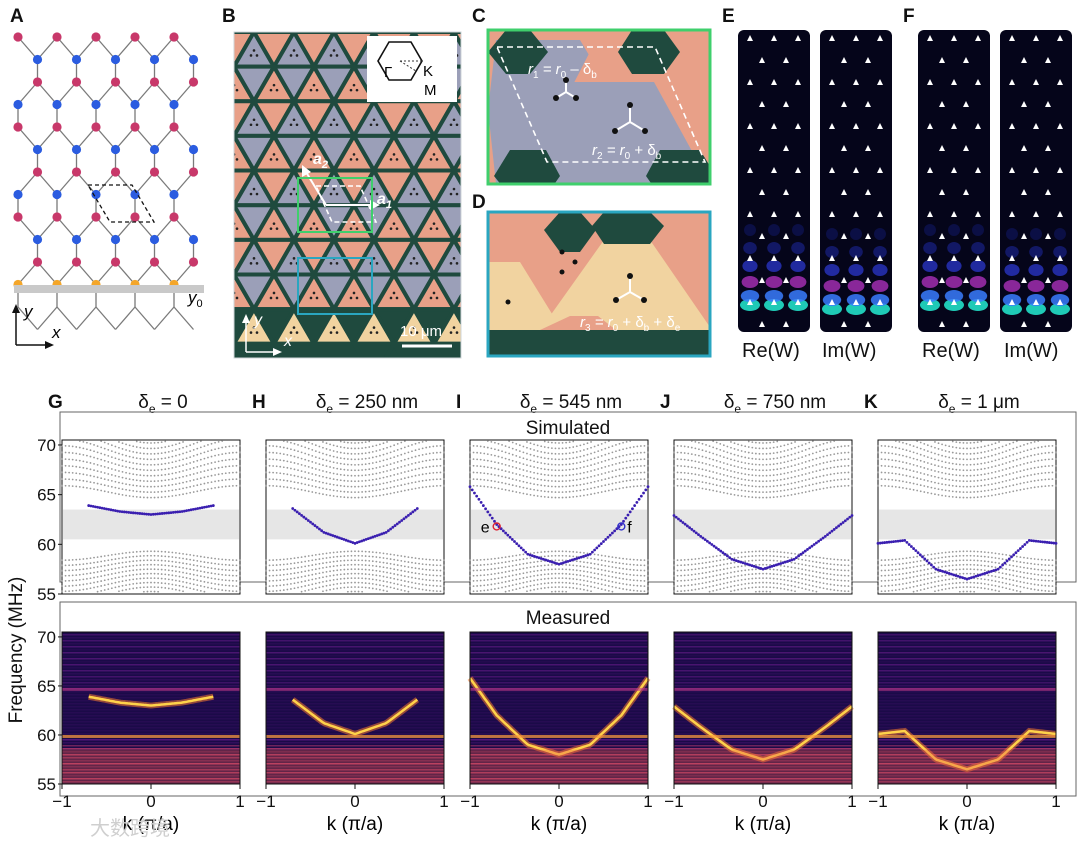 This screenshot has width=1080, height=843. What do you see at coordinates (905, 181) in the screenshot?
I see `wavefunction-strips` at bounding box center [905, 181].